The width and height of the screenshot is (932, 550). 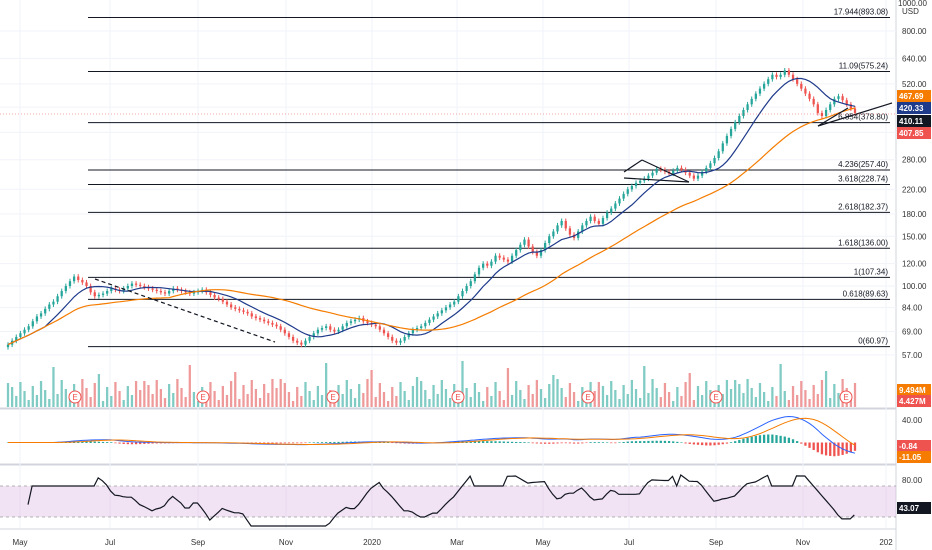 I want to click on earnings-marker, so click(x=588, y=397).